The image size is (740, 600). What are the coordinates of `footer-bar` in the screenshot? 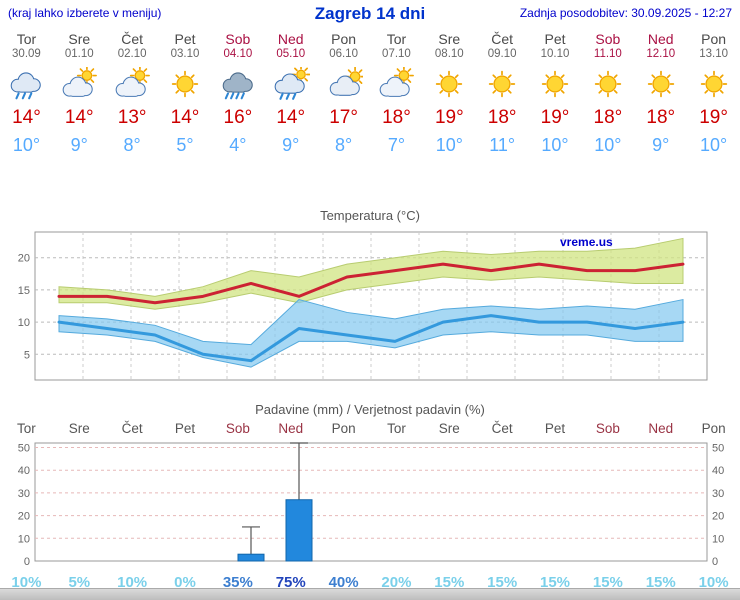 It's located at (370, 594).